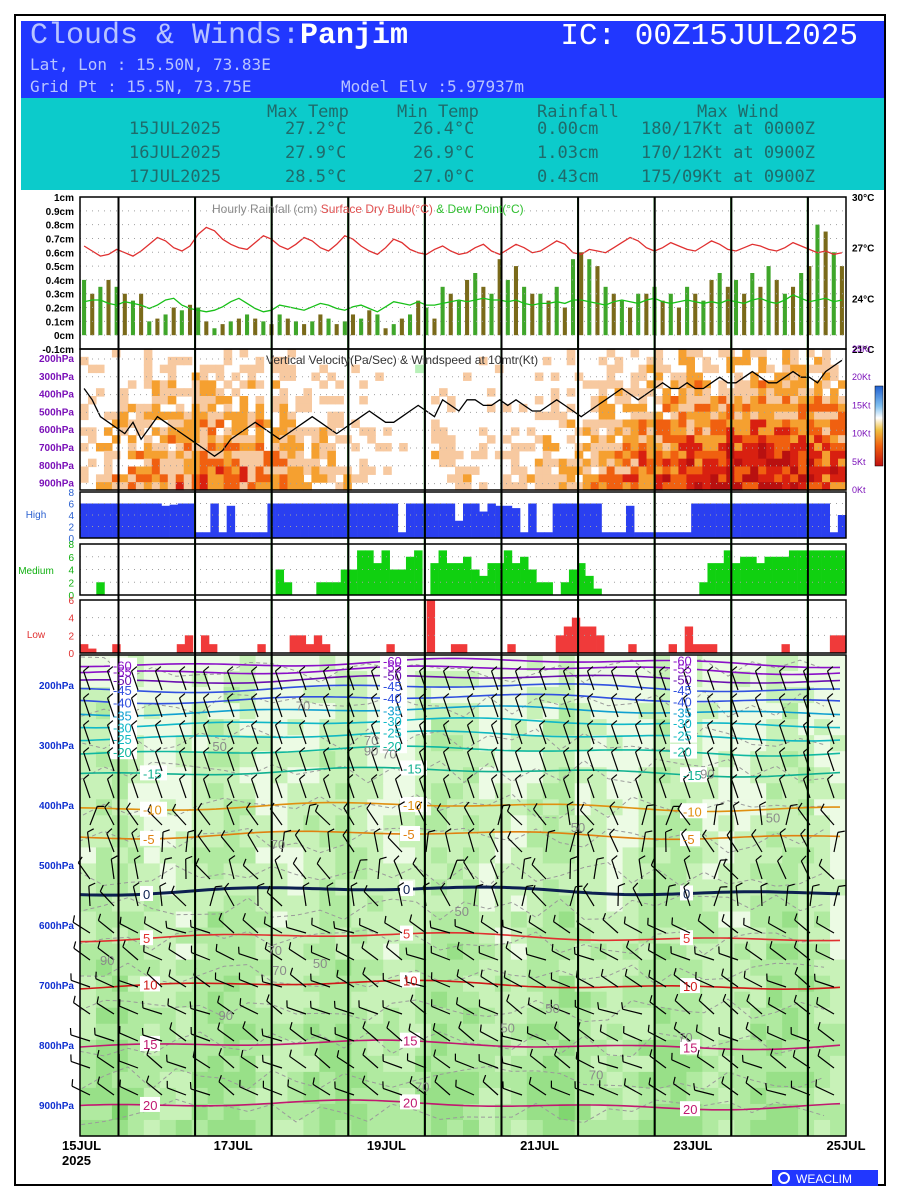 The image size is (900, 1200). What do you see at coordinates (175, 129) in the screenshot?
I see `row-date: 15JUL2025` at bounding box center [175, 129].